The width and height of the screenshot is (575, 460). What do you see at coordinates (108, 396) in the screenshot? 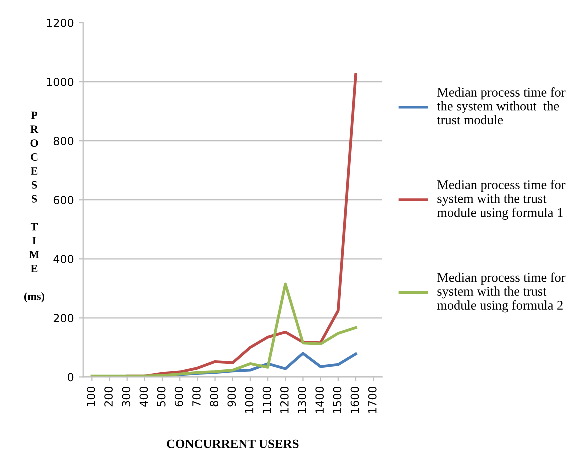
I see `x-tick-label: 200` at bounding box center [108, 396].